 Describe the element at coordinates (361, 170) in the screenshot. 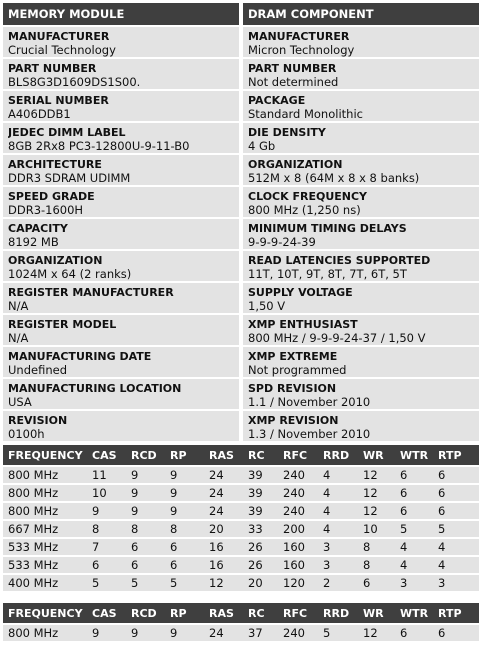

I see `component-field: ORGANIZATION 512M x 8 (64M x 8 x 8 banks)` at that location.